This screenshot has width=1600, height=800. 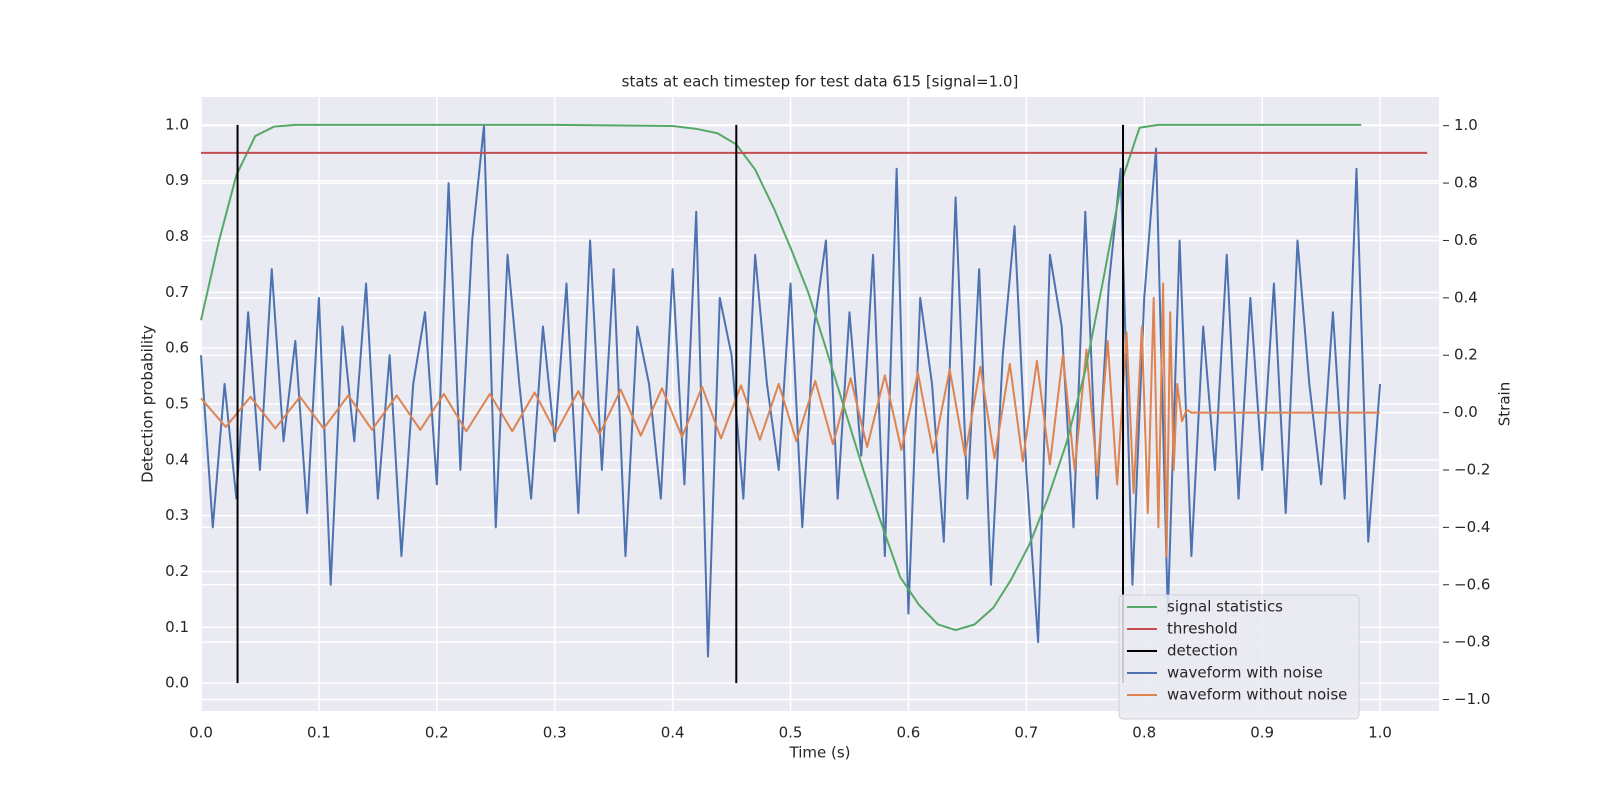 I want to click on legend-label: signal statistics, so click(x=1225, y=607).